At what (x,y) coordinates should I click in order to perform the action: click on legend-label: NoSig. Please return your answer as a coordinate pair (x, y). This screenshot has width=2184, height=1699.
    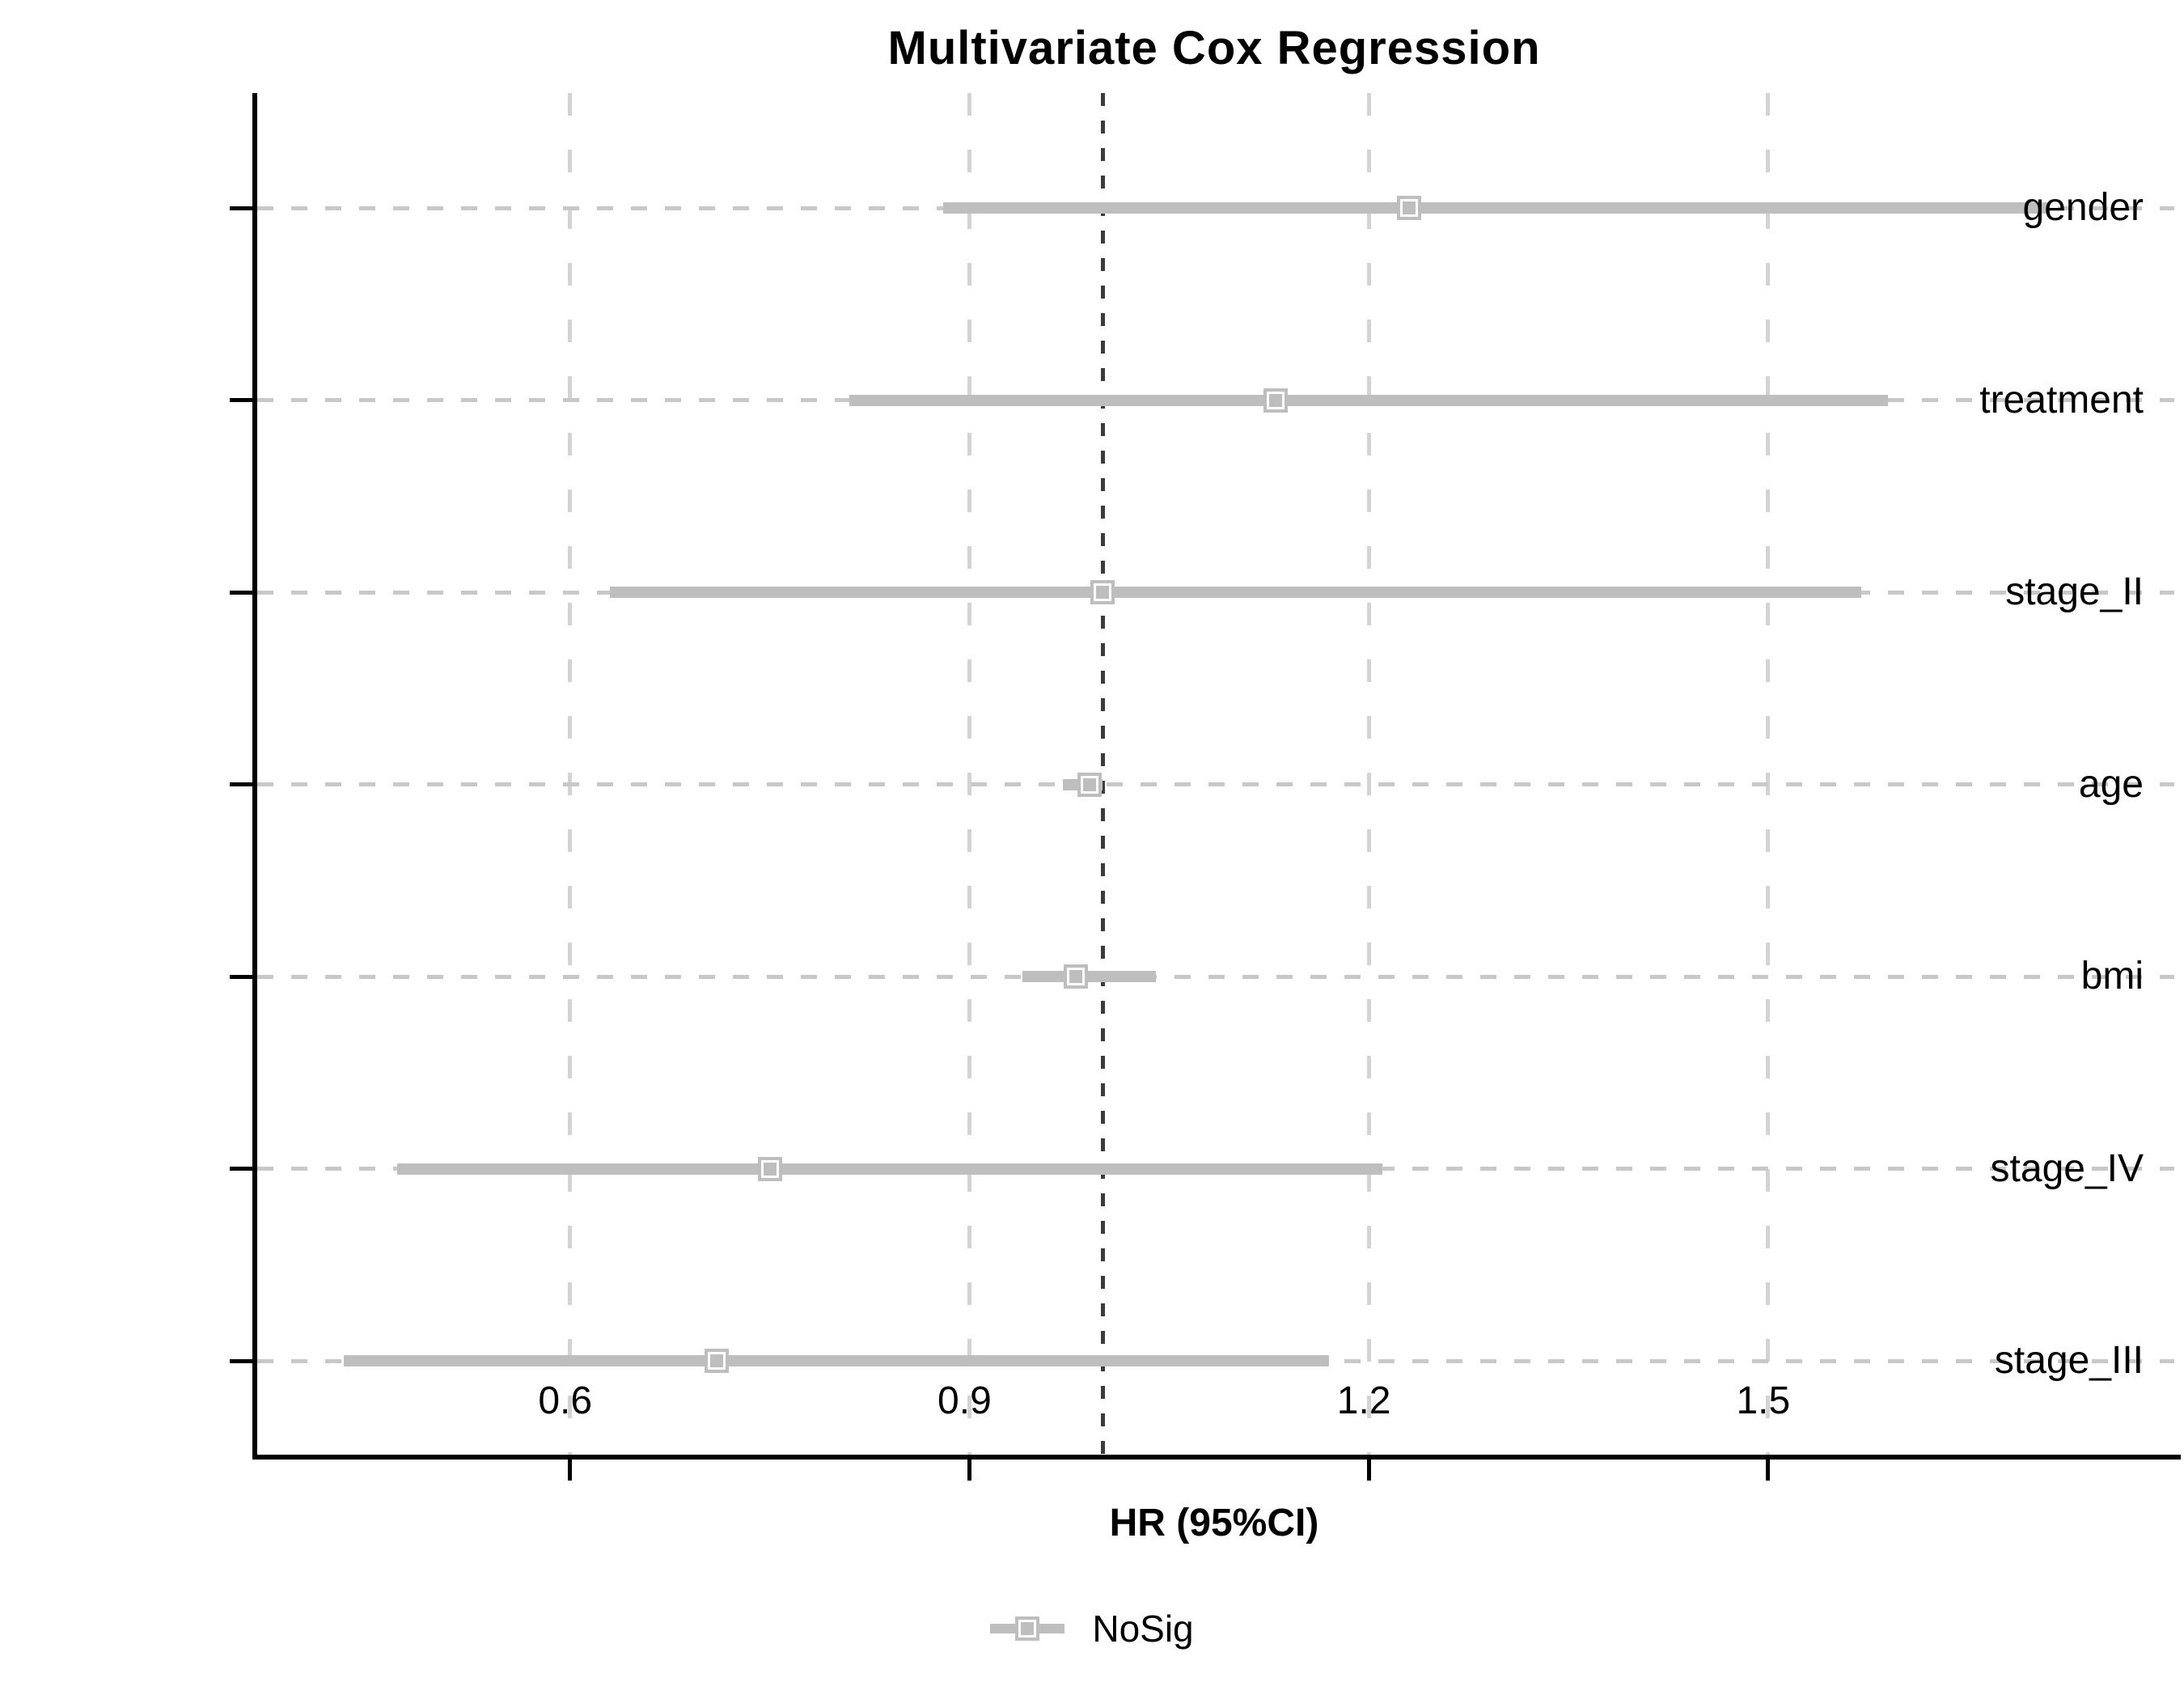
    Looking at the image, I should click on (1143, 1629).